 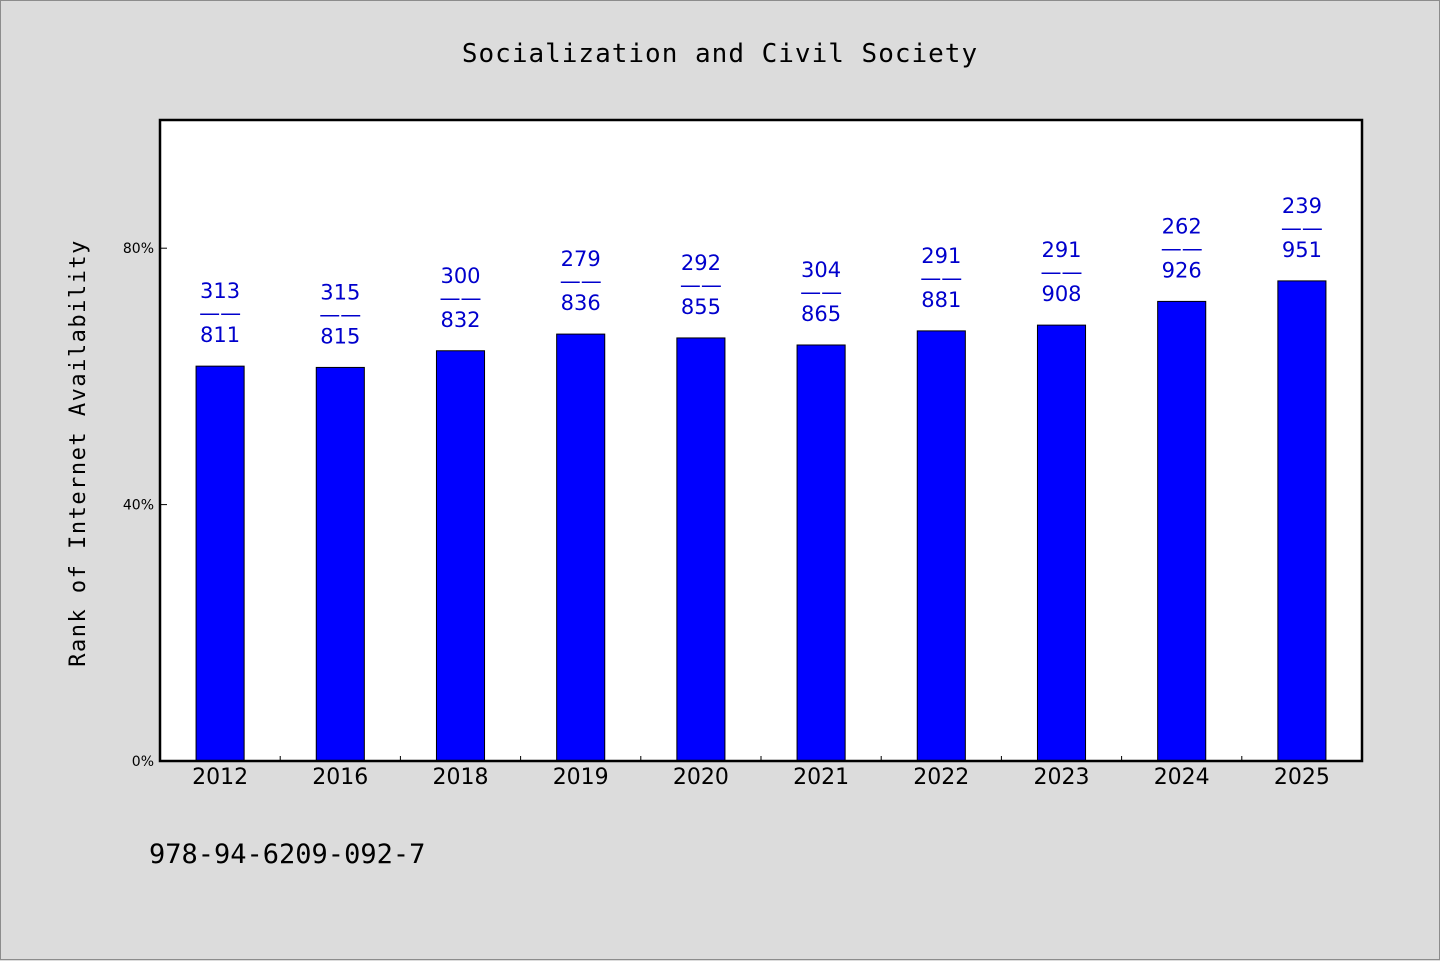 What do you see at coordinates (1302, 228) in the screenshot?
I see `data-label-sep-2025: ——` at bounding box center [1302, 228].